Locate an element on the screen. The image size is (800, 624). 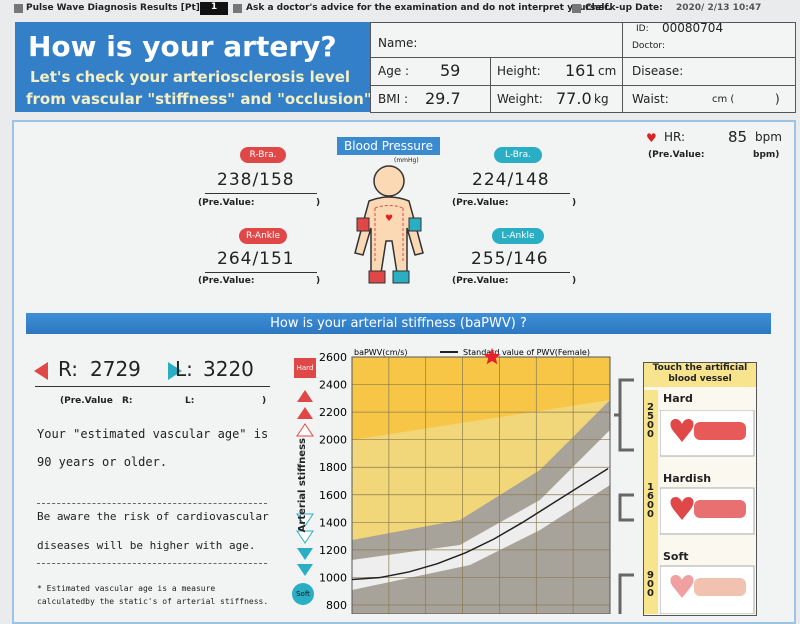
bp-title: Blood Pressure is located at coordinates (388, 146).